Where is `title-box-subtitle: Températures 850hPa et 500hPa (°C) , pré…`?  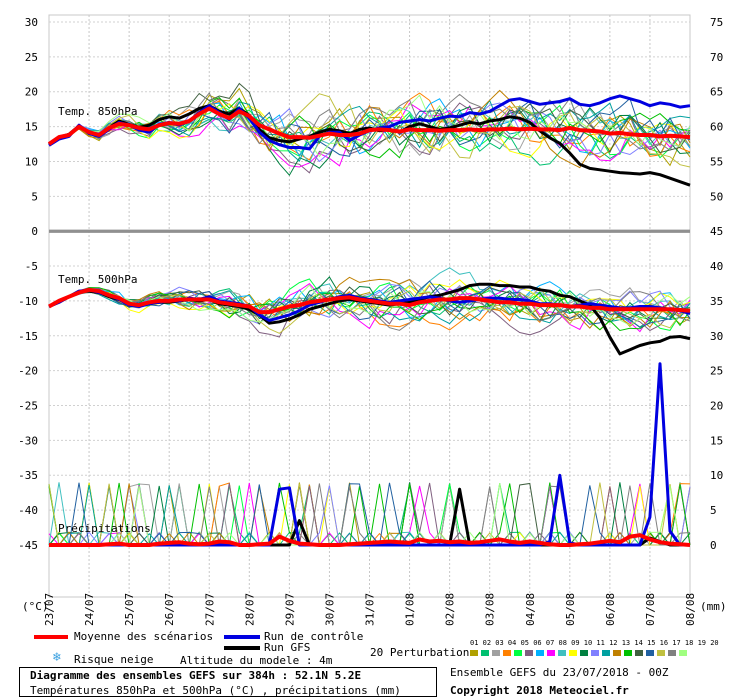 title-box-subtitle: Températures 850hPa et 500hPa (°C) , pré… is located at coordinates (215, 690).